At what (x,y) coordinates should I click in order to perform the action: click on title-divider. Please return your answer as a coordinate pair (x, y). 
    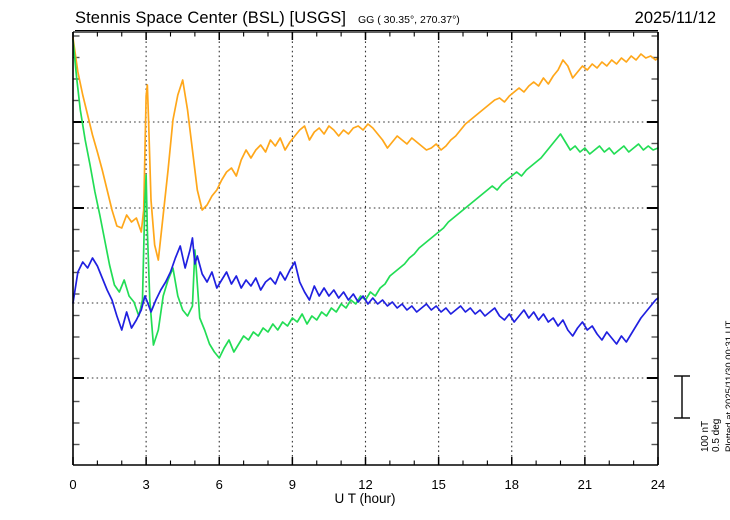
    Looking at the image, I should click on (366, 30).